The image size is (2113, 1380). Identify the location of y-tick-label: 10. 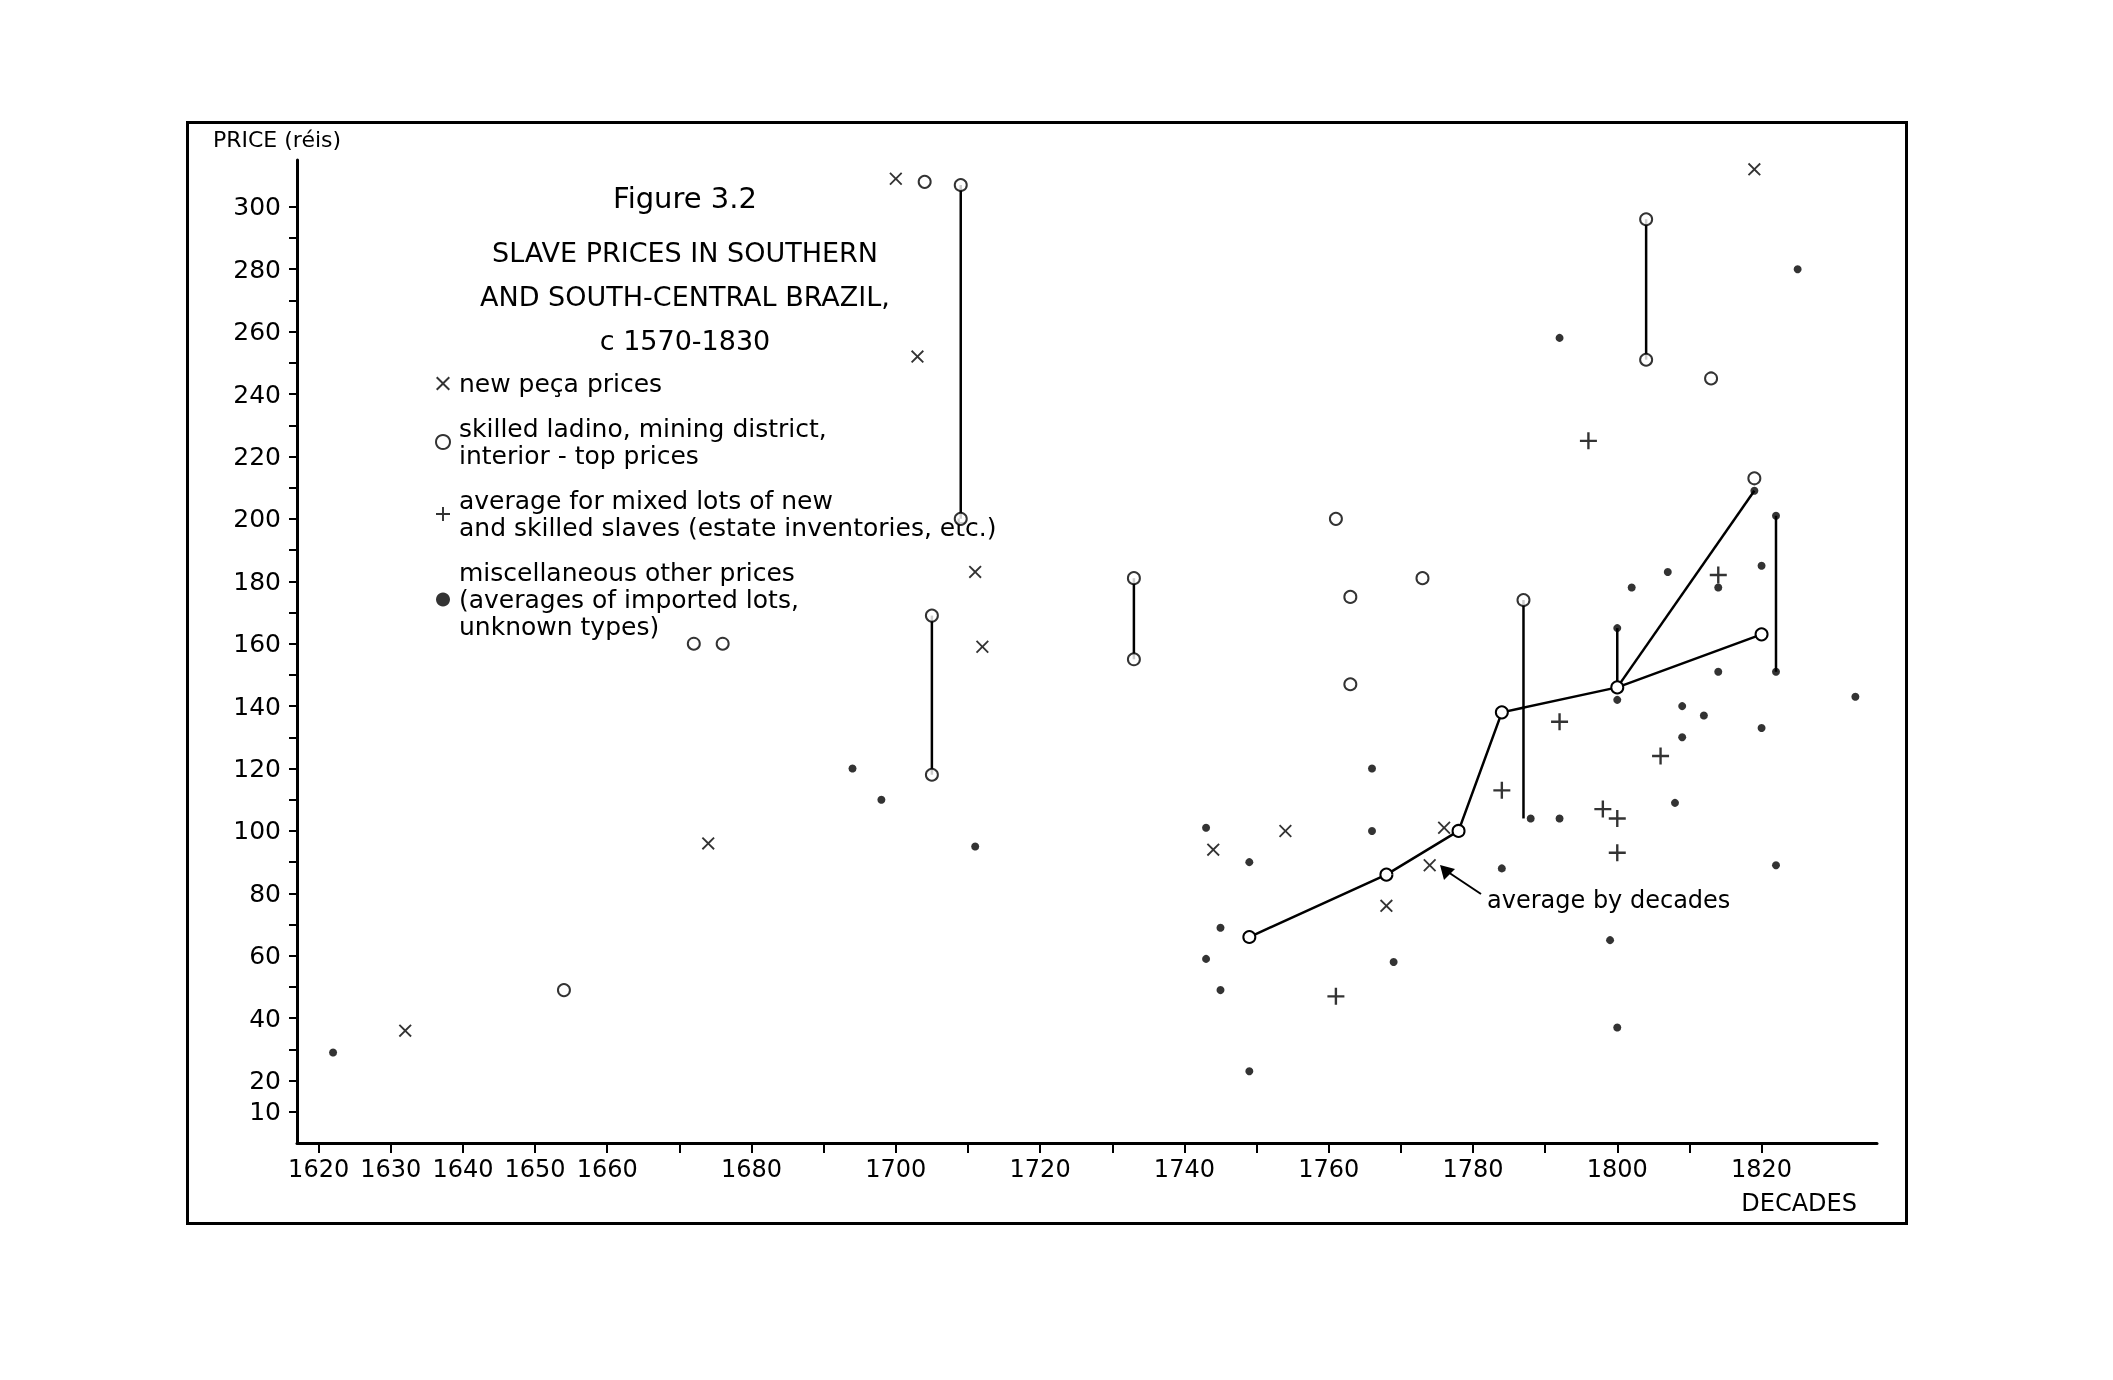
(265, 1112).